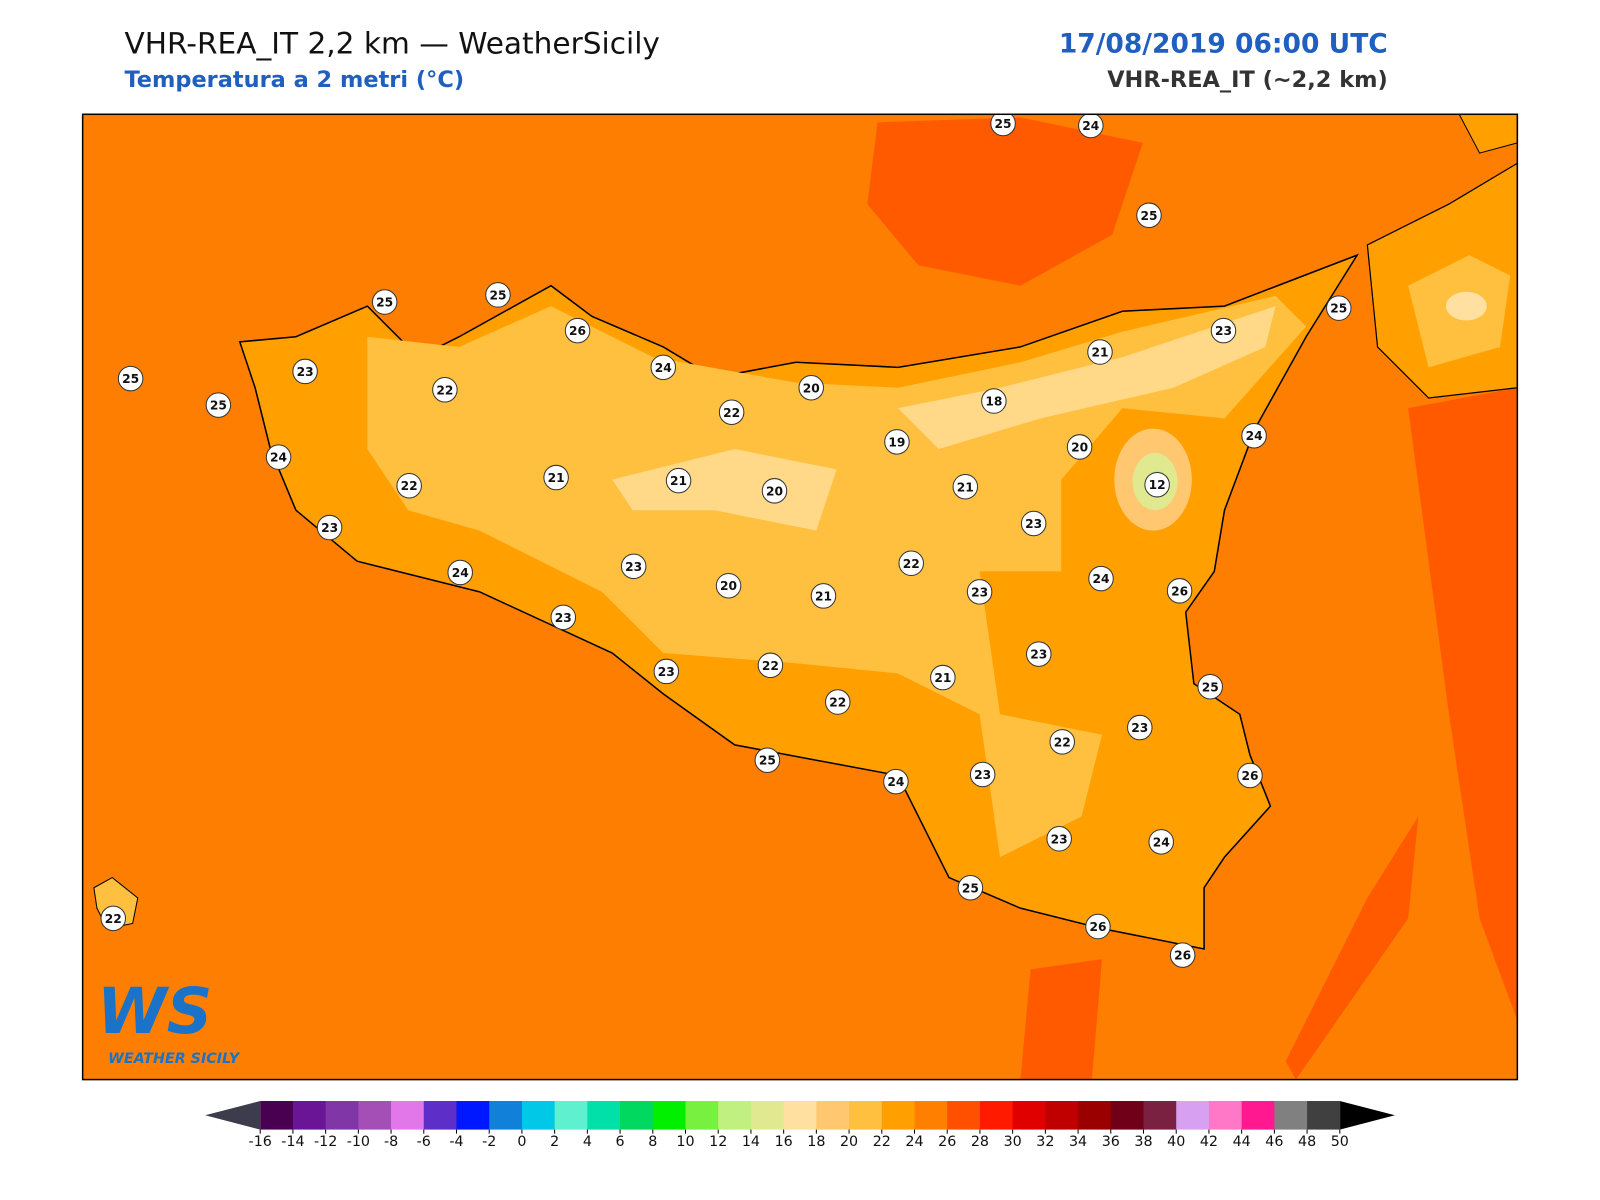  What do you see at coordinates (1242, 1142) in the screenshot?
I see `colorbar-tick-label: 44` at bounding box center [1242, 1142].